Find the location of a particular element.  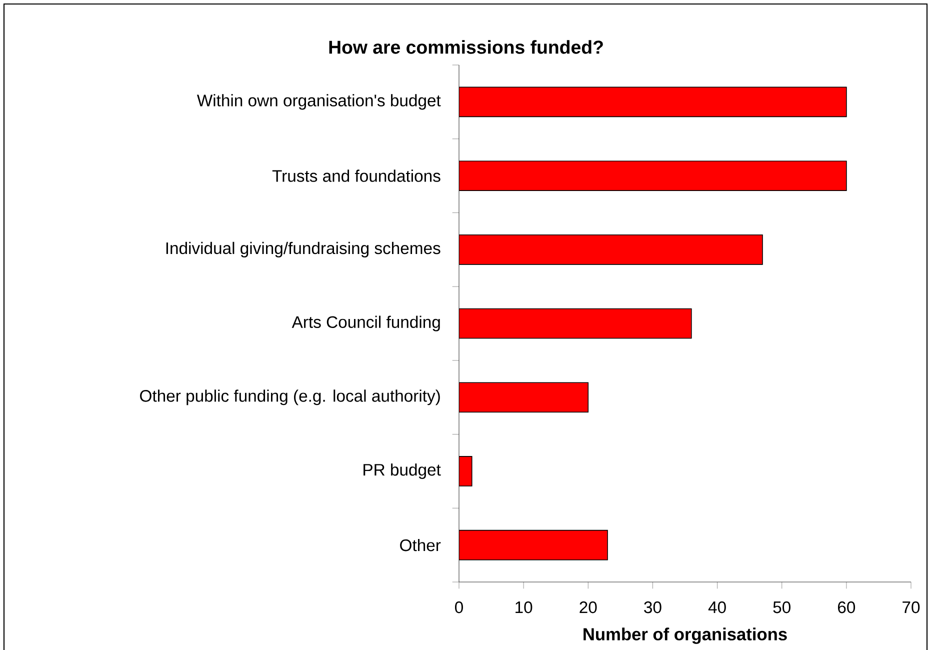

bar is located at coordinates (653, 175).